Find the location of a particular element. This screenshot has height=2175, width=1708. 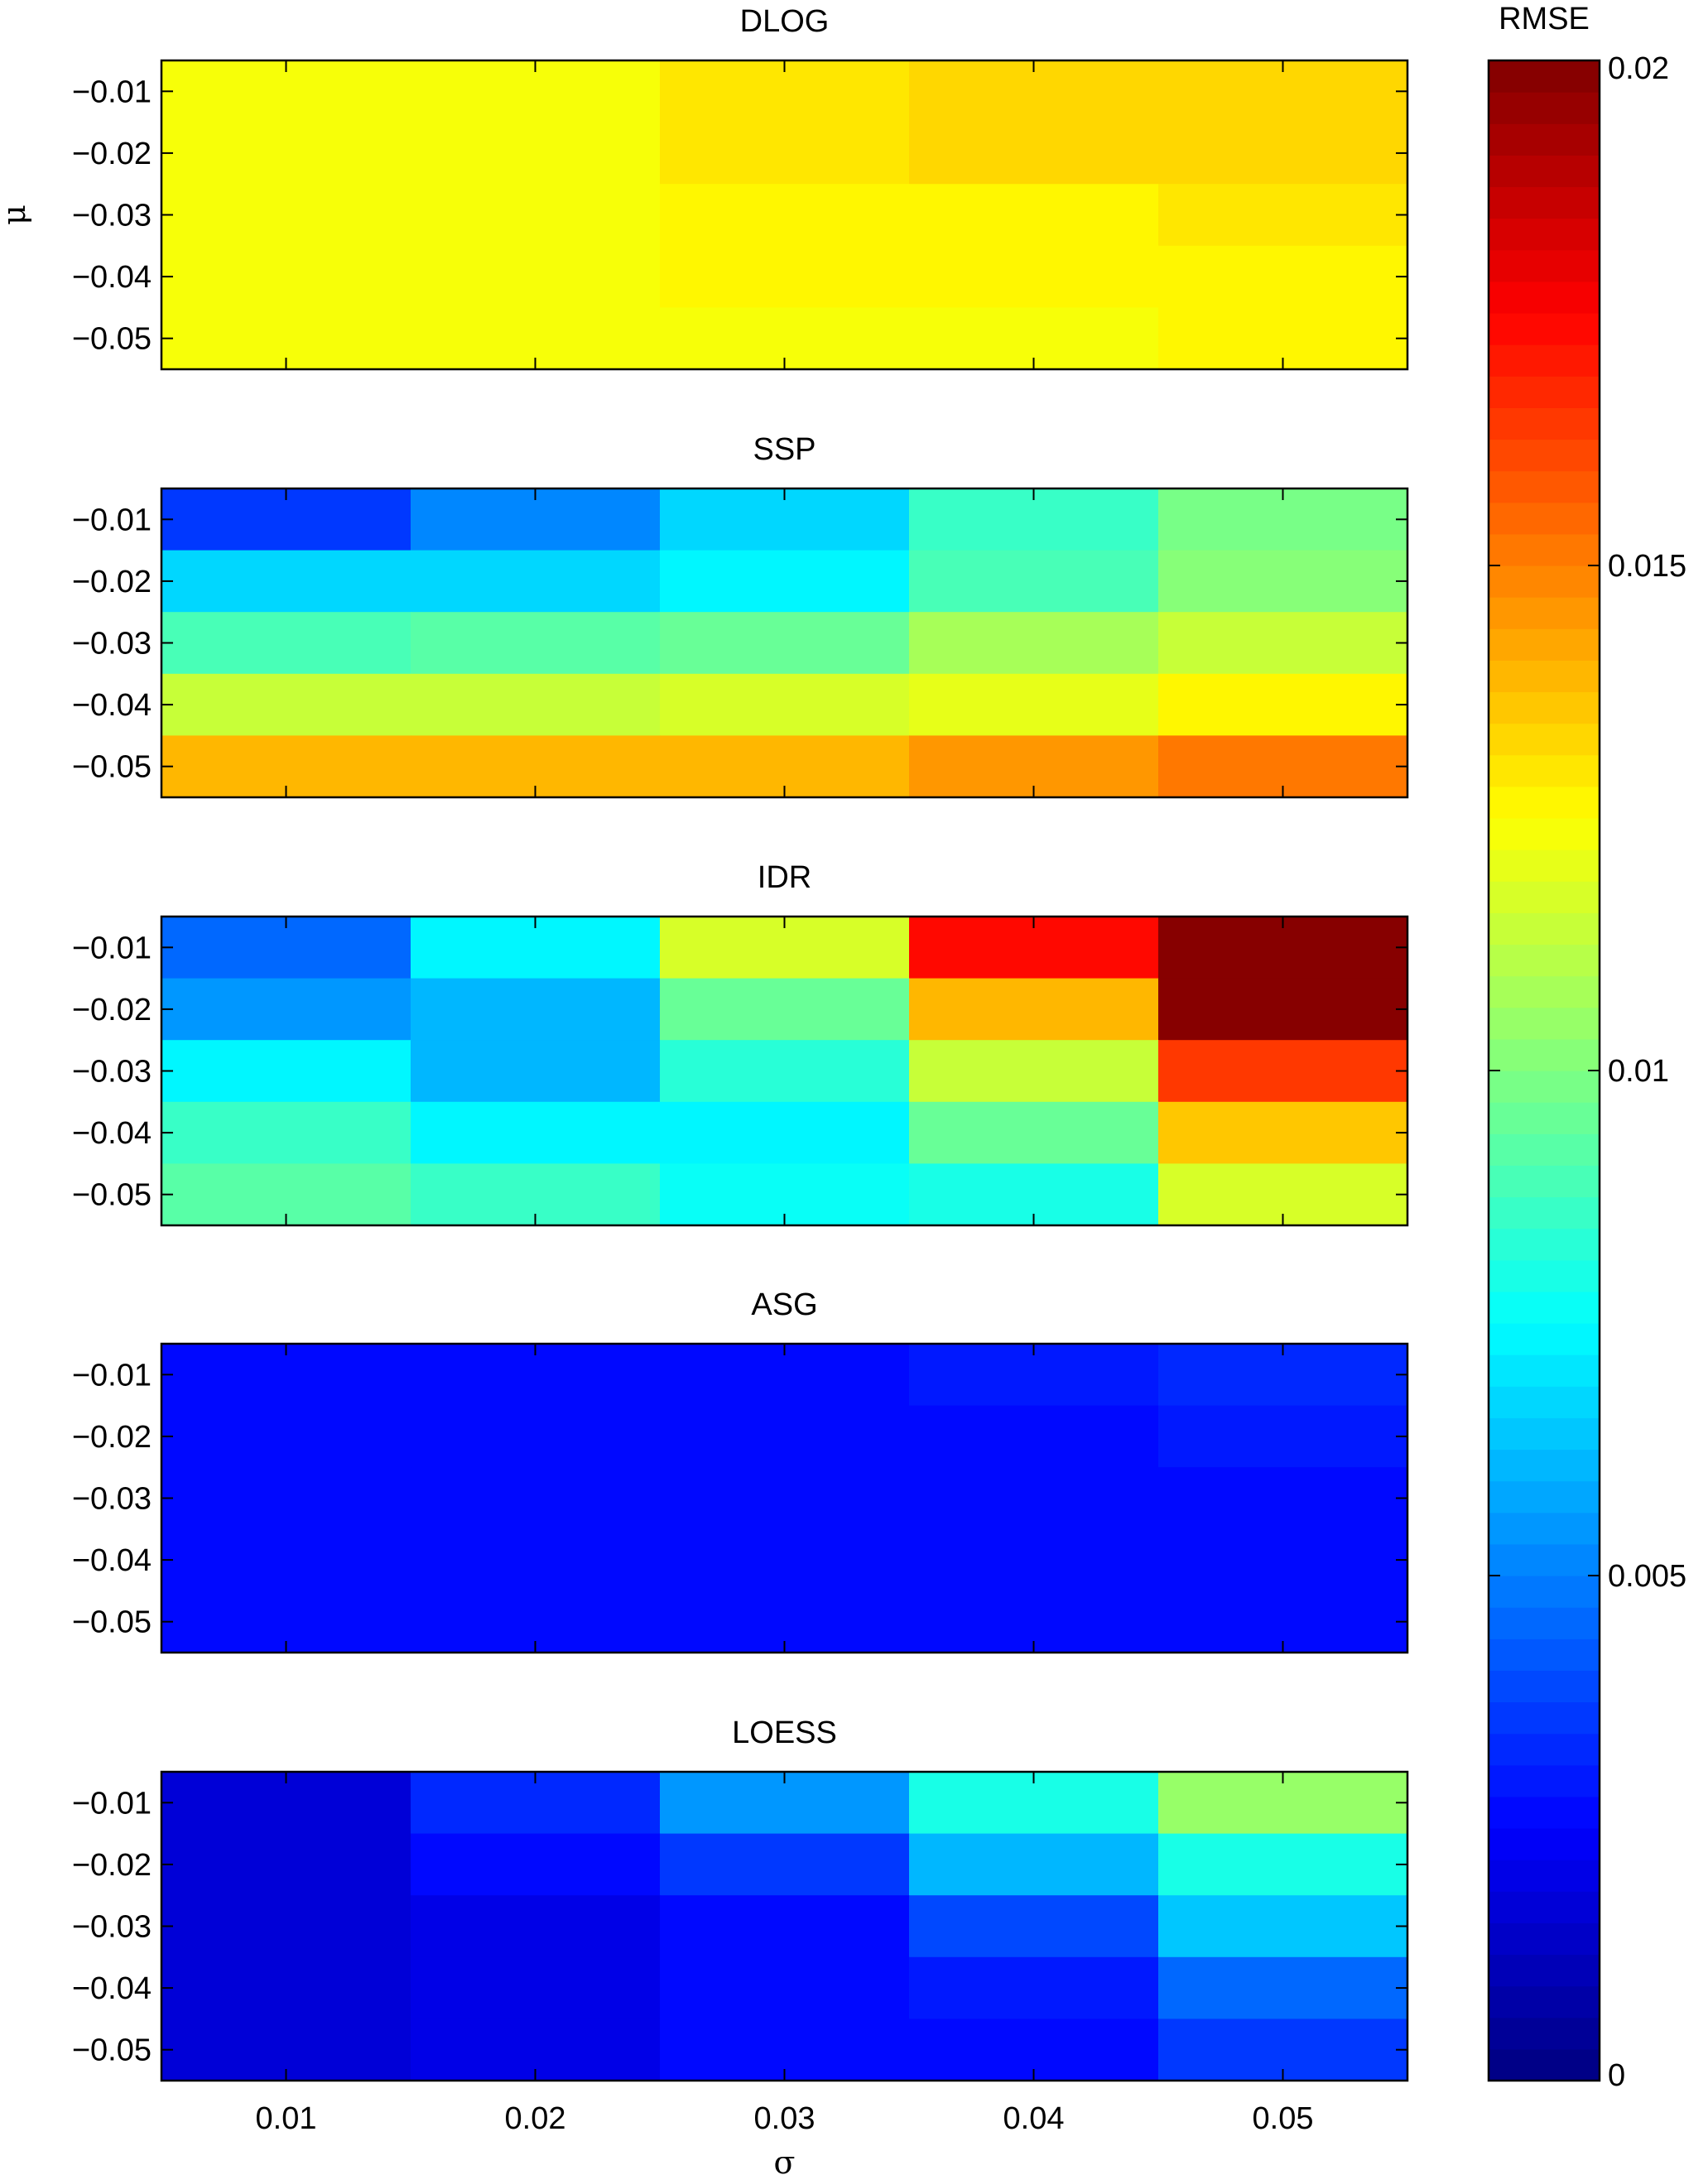

panel-title: DLOG is located at coordinates (785, 21).